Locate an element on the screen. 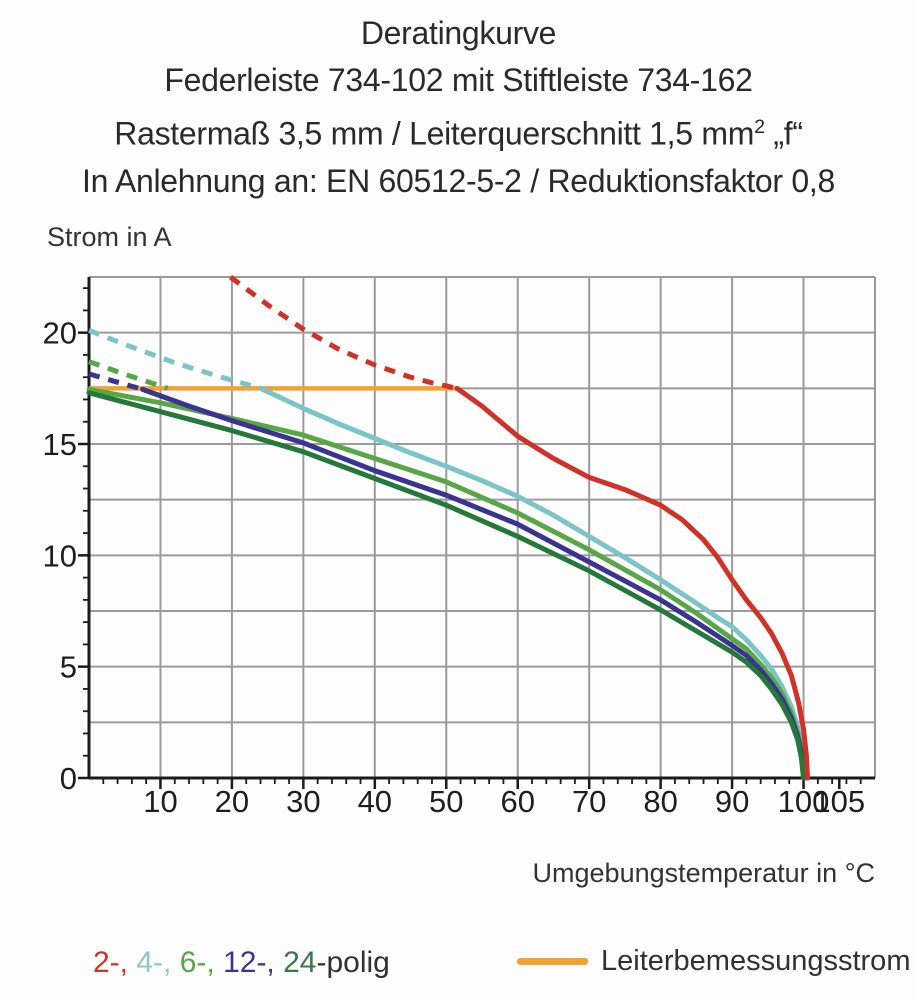 This screenshot has height=1000, width=917. pole-legend-segment: 24 is located at coordinates (295, 962).